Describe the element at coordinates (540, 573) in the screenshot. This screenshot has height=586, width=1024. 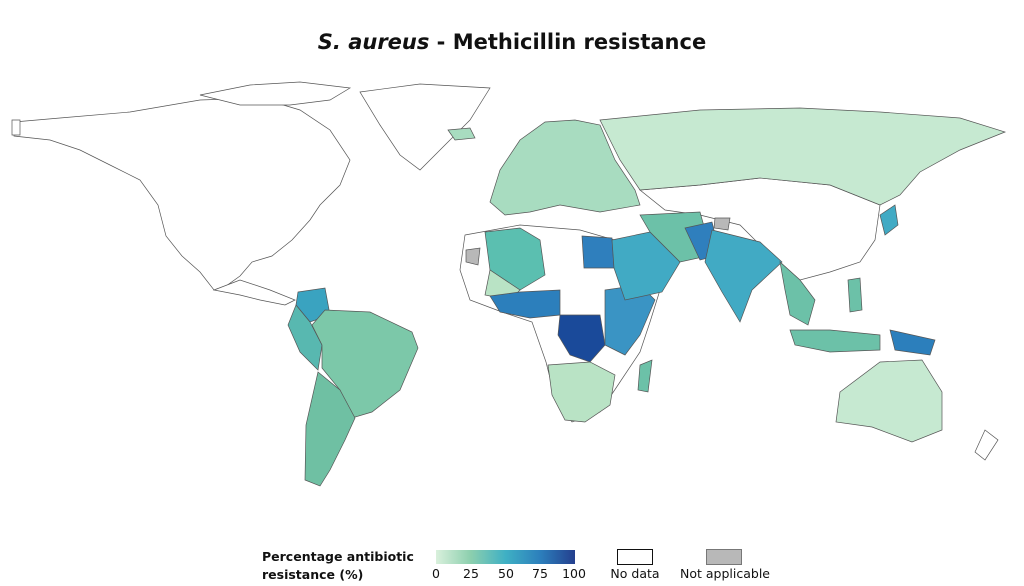
I see `legend-tick: 75` at that location.